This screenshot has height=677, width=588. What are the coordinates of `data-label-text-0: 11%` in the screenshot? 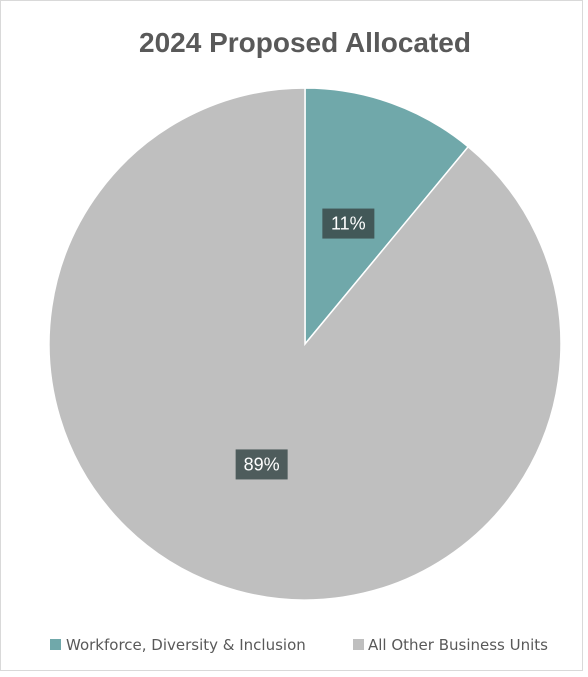 It's located at (348, 224).